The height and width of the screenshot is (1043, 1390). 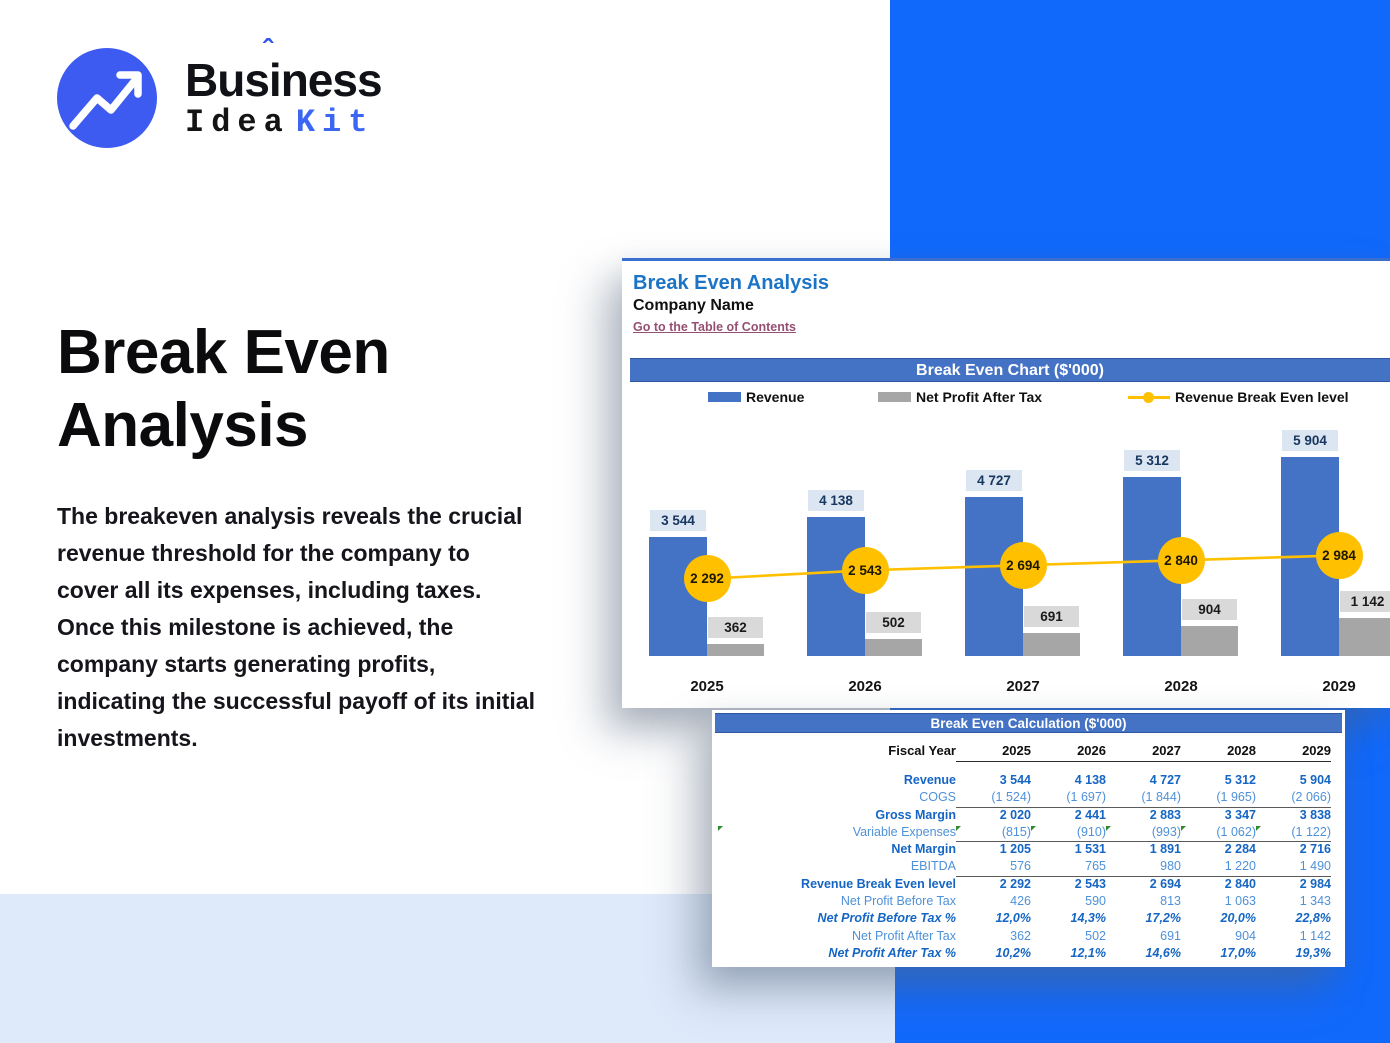 What do you see at coordinates (1090, 780) in the screenshot?
I see `row-value: 4 138` at bounding box center [1090, 780].